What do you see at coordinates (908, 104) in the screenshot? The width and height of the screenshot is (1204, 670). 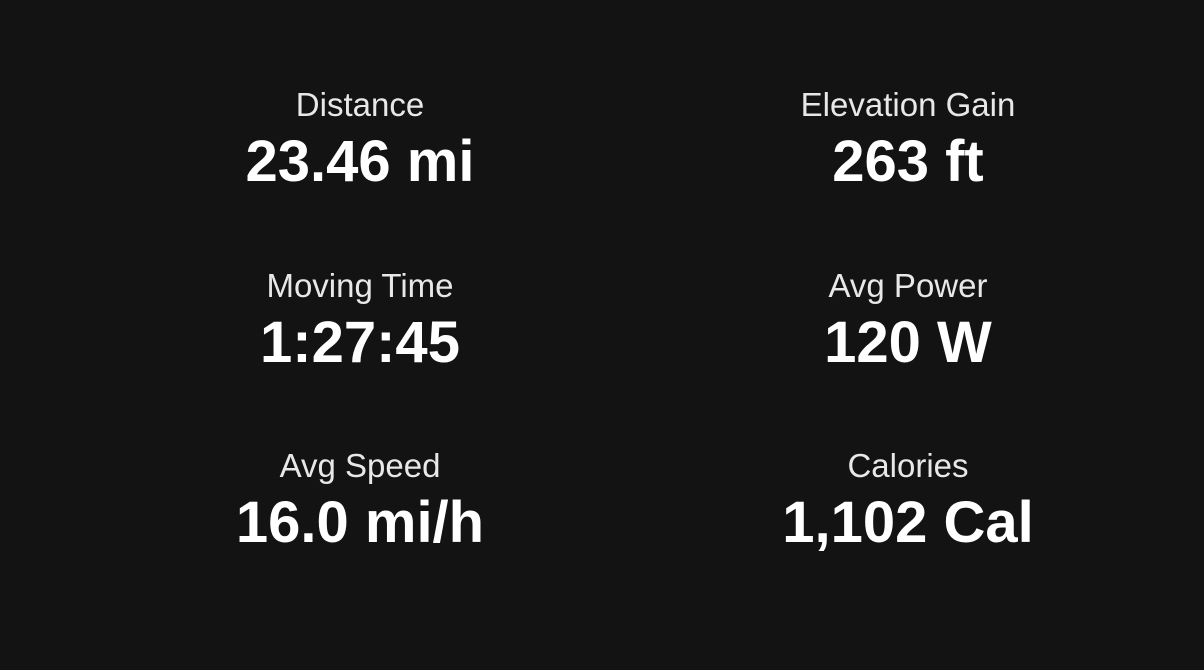 I see `stat-label: Elevation Gain` at bounding box center [908, 104].